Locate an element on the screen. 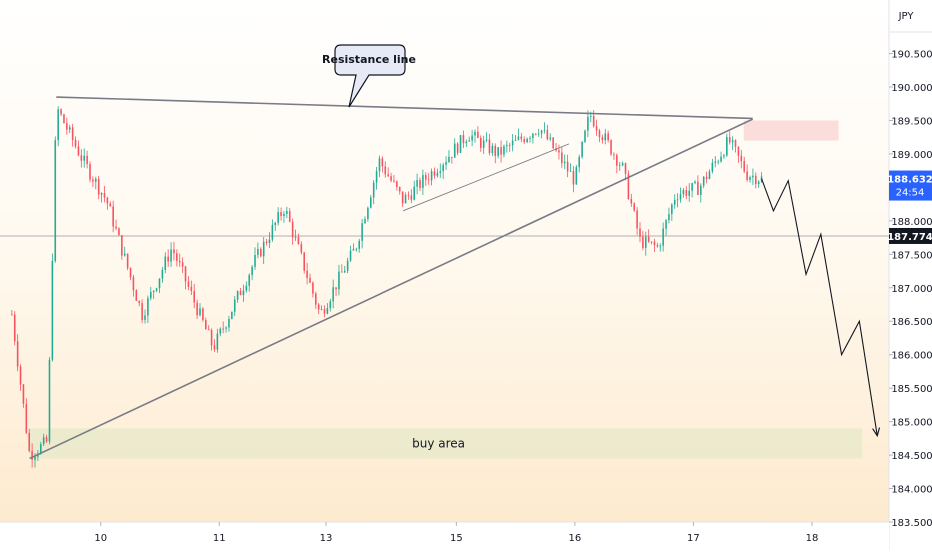  last-price-value: 188.632 is located at coordinates (909, 180).